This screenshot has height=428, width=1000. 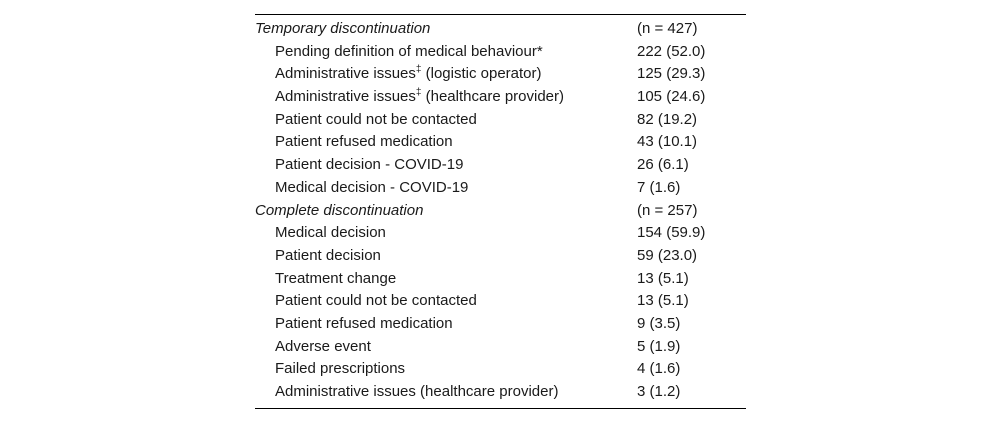 I want to click on table-row: Complete discontinuation (n = 257), so click(x=500, y=211).